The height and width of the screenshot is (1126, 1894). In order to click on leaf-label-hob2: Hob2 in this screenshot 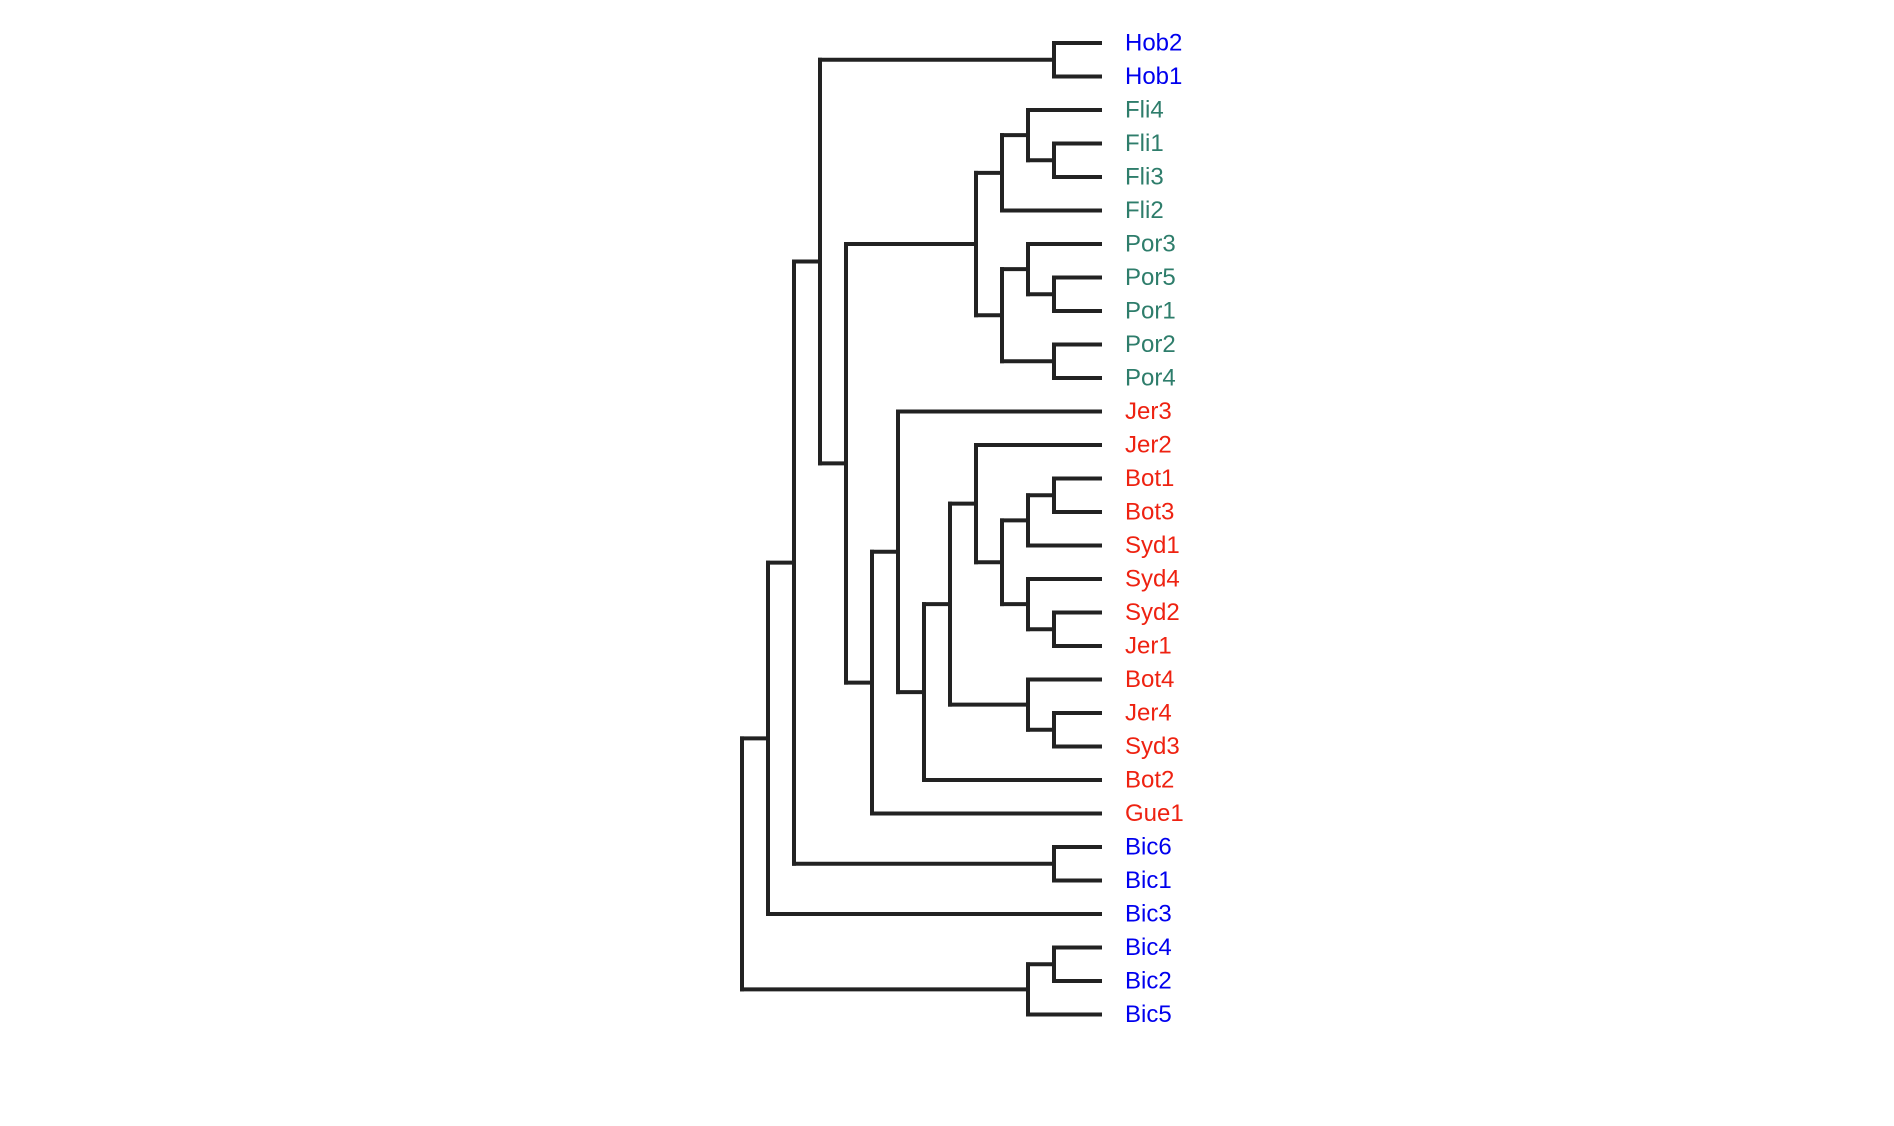, I will do `click(1153, 43)`.